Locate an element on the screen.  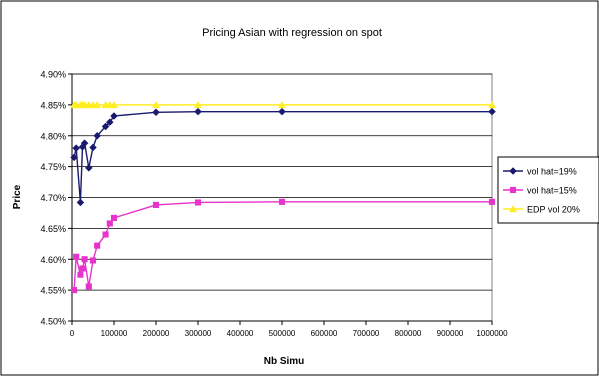
y-axis-label: Price is located at coordinates (17, 196).